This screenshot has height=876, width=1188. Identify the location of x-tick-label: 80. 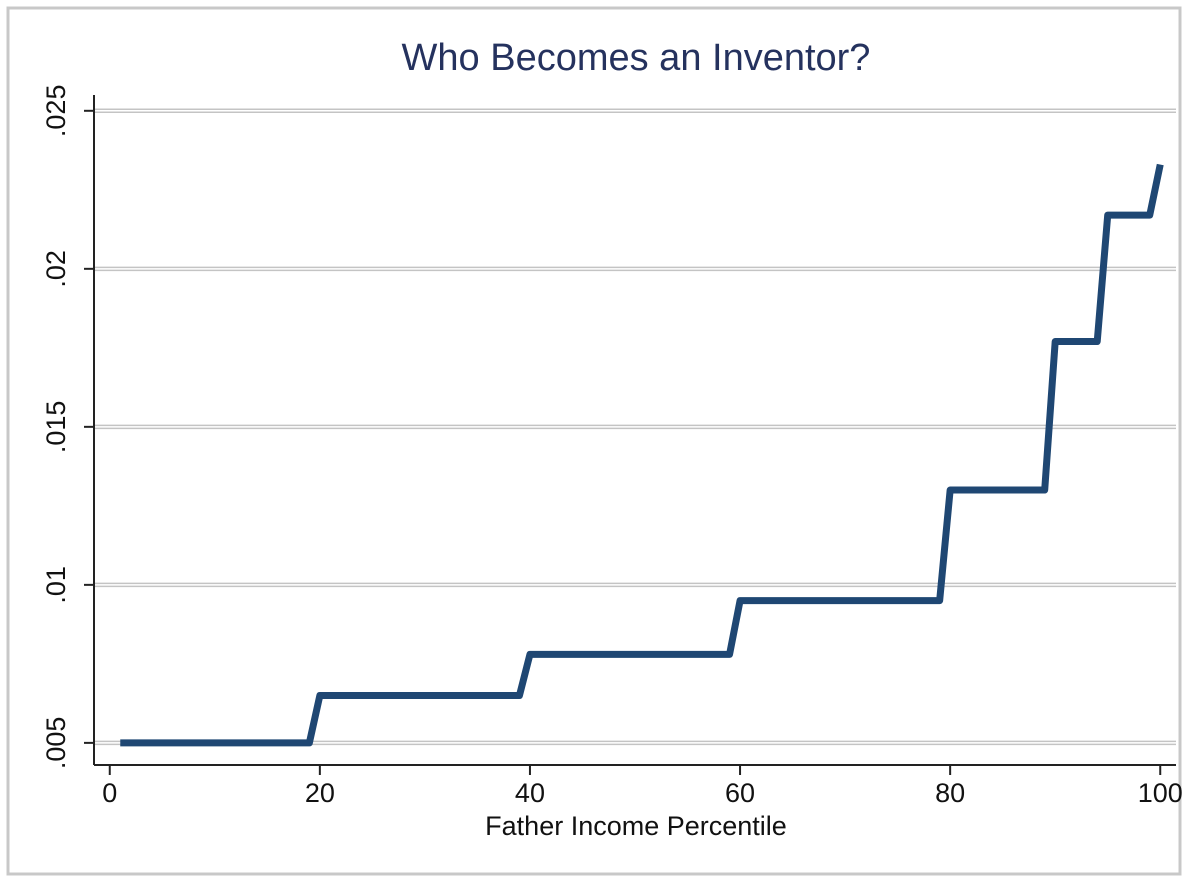
(950, 793).